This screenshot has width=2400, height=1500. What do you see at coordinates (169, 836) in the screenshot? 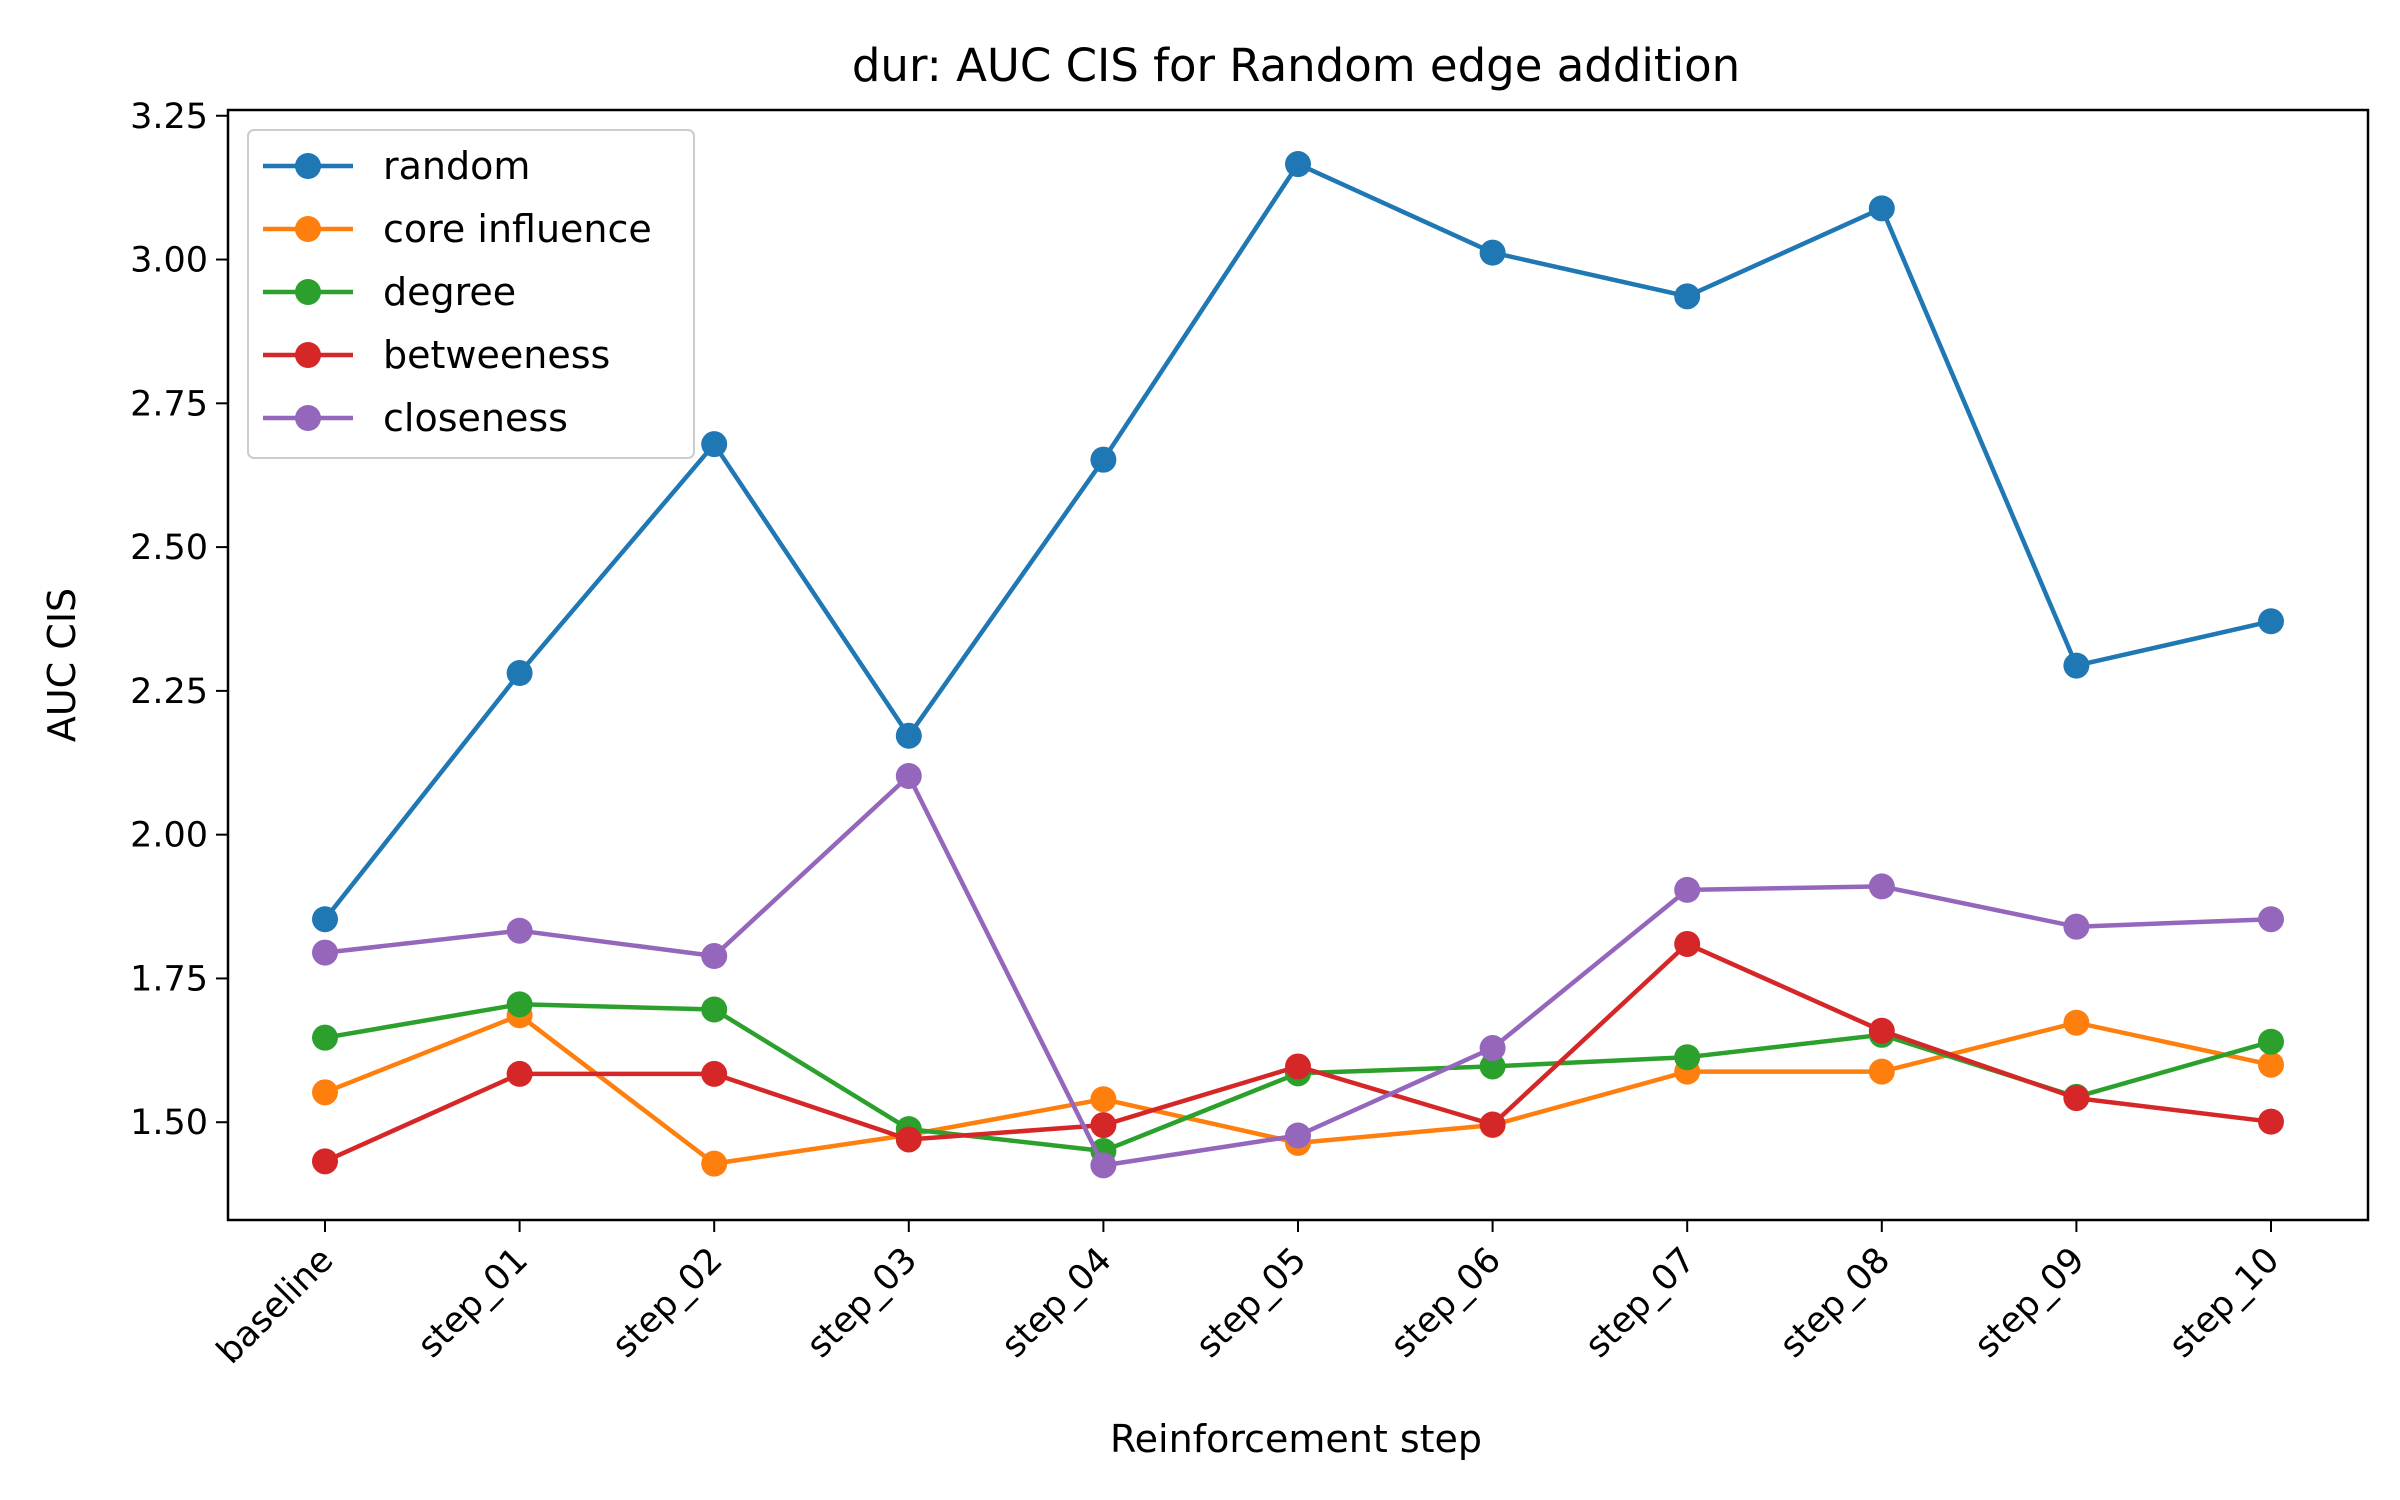
I see `y-tick-label: 2.00` at bounding box center [169, 836].